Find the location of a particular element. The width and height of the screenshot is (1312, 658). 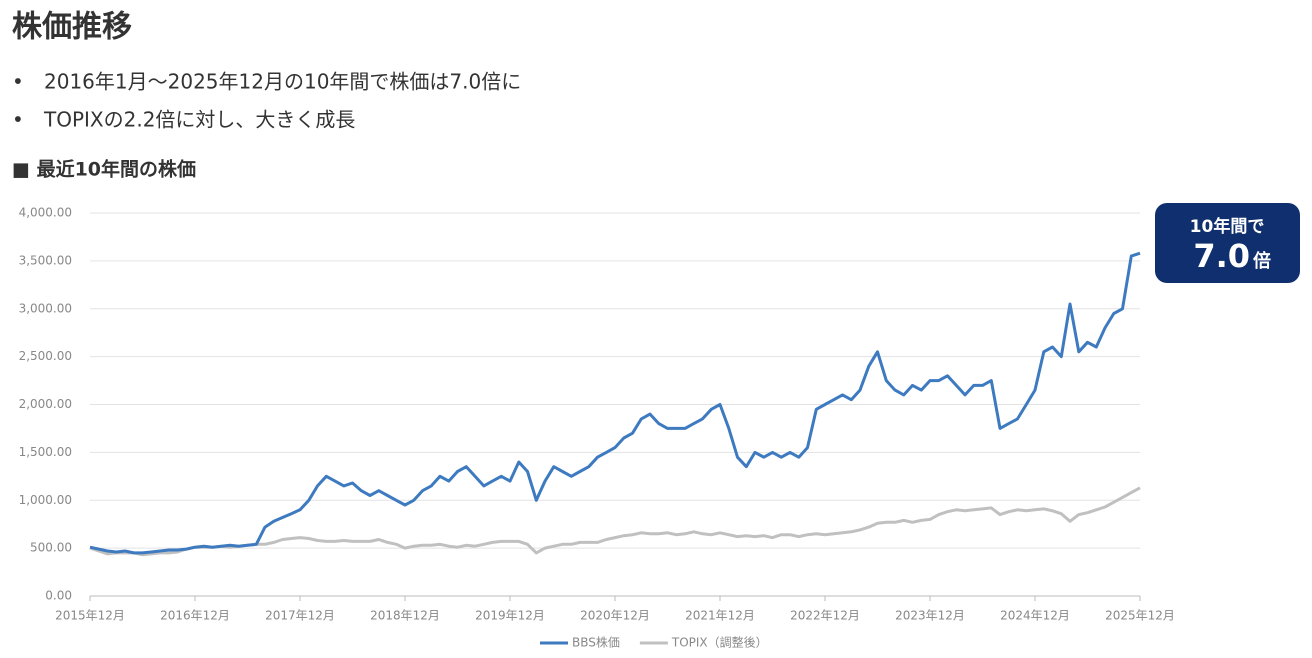

y-tick-label: 1,000.00 is located at coordinates (45, 500).